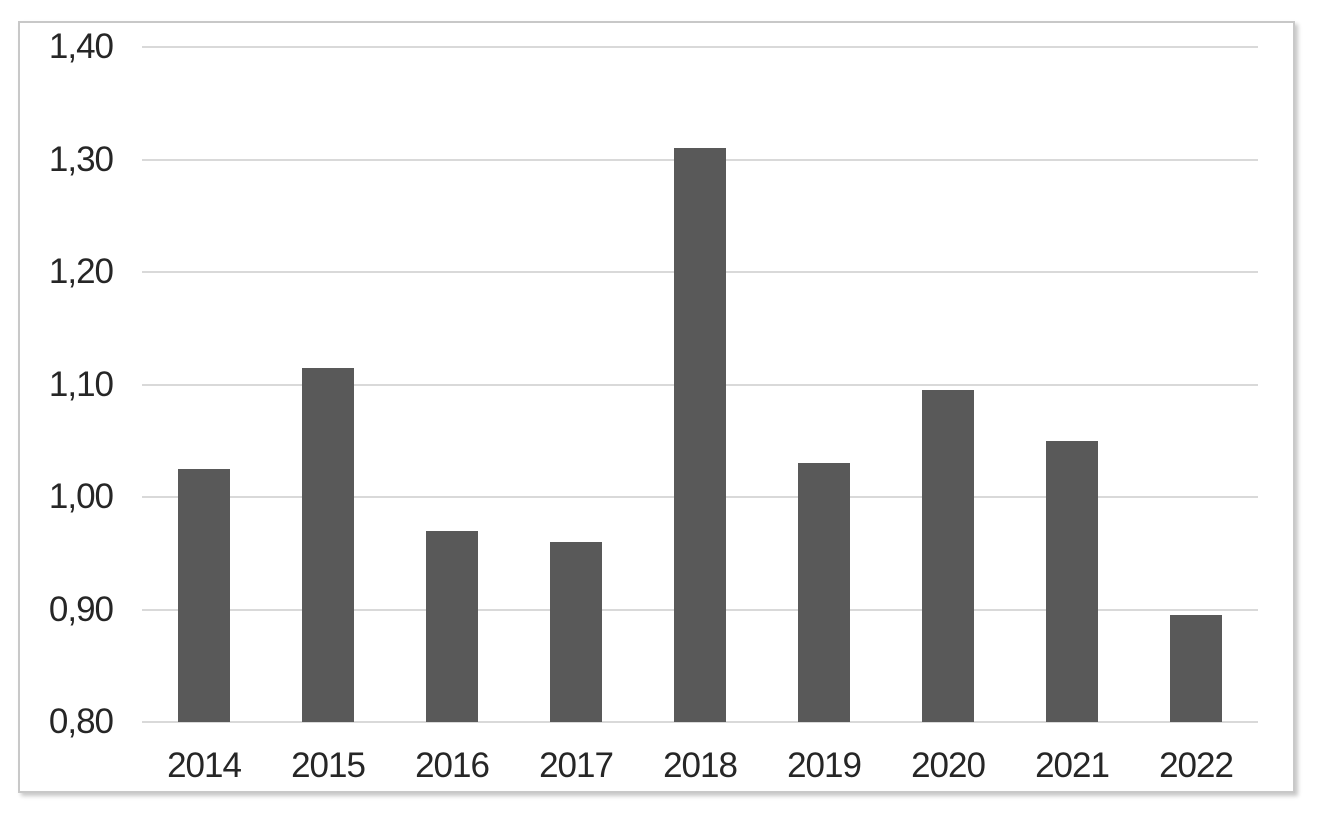  What do you see at coordinates (81, 46) in the screenshot?
I see `y-tick-label: 1,40` at bounding box center [81, 46].